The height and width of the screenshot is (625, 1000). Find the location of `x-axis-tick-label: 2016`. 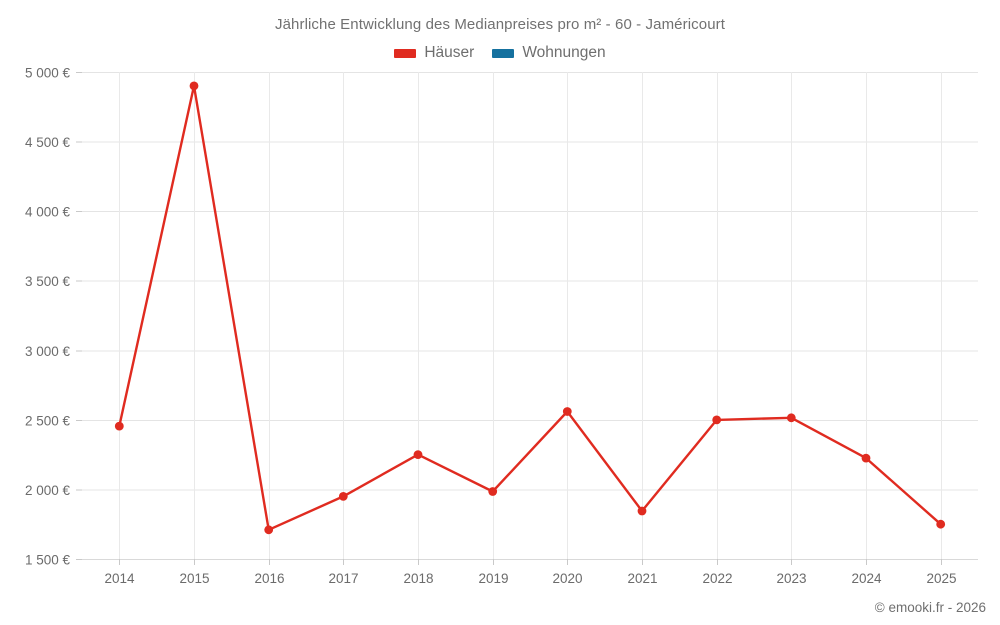

x-axis-tick-label: 2016 is located at coordinates (269, 578).